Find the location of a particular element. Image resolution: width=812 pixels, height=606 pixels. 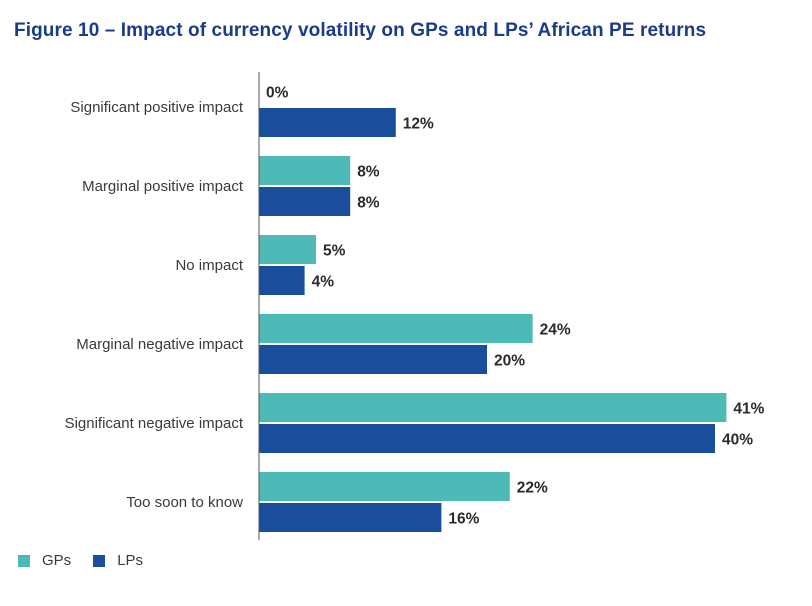

bar-lps-no-impact is located at coordinates (282, 280).